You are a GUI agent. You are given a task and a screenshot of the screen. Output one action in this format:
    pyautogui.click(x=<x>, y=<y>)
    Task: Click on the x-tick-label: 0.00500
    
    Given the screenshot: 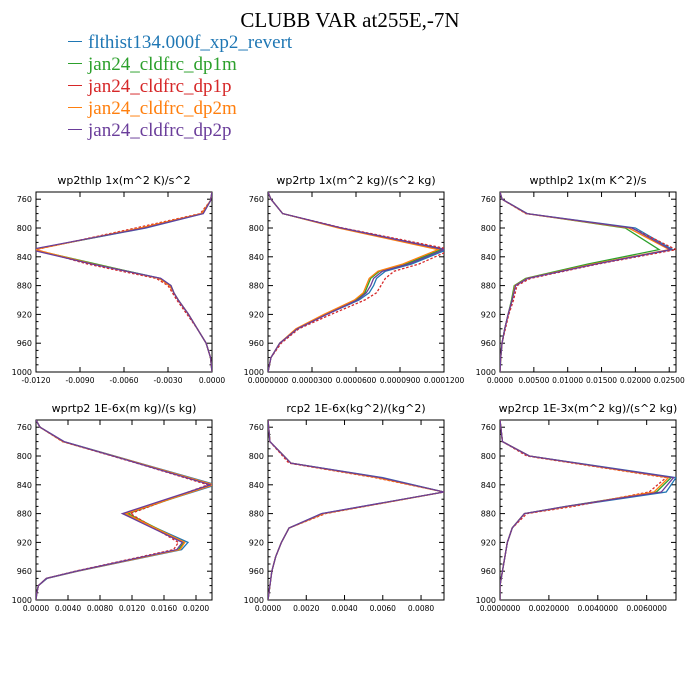 What is the action you would take?
    pyautogui.click(x=533, y=380)
    